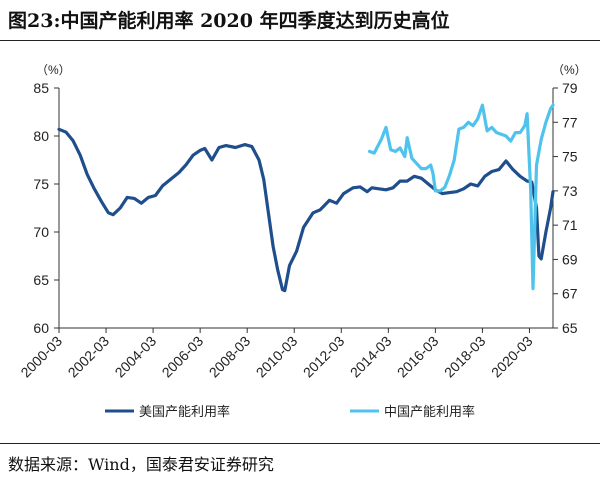 This screenshot has width=600, height=482. I want to click on left-tick-label: 60, so click(41, 328).